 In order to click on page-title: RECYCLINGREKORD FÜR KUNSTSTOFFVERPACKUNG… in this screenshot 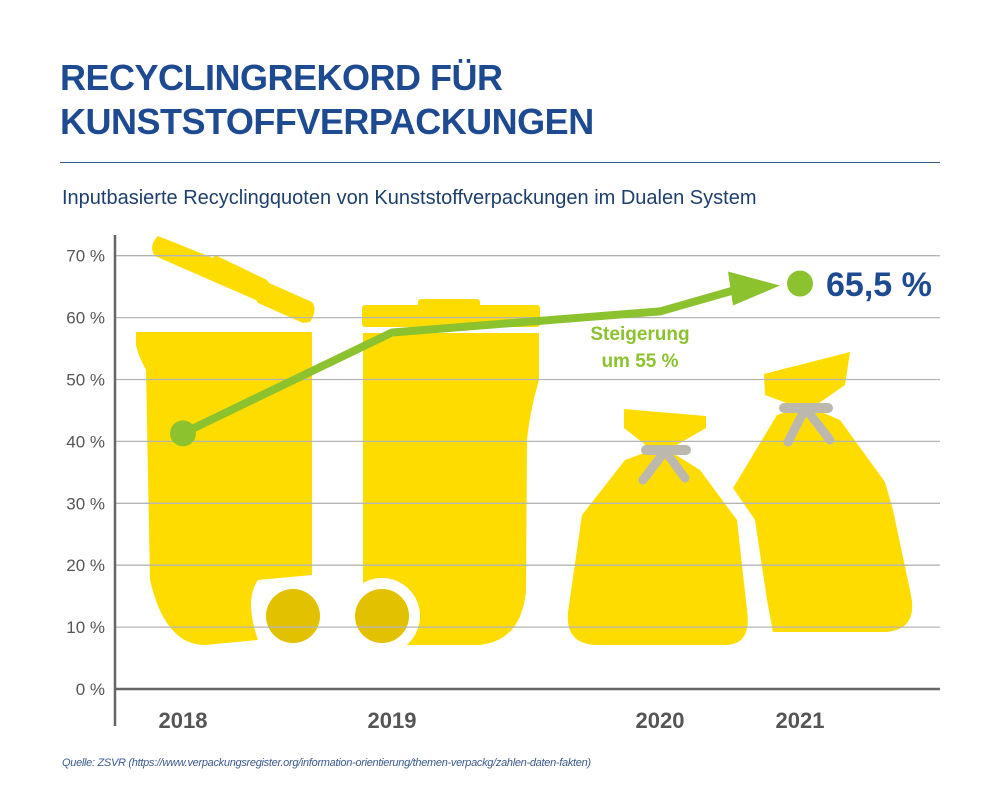, I will do `click(327, 100)`.